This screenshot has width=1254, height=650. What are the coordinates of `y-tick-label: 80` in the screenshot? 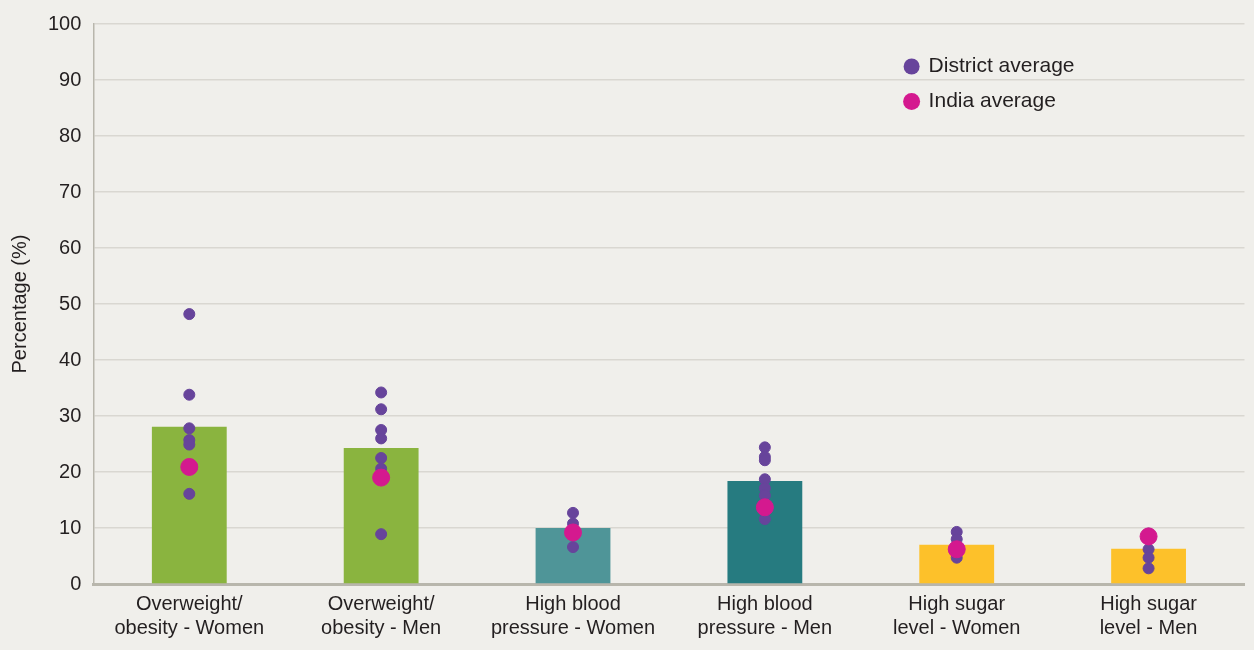 It's located at (70, 134).